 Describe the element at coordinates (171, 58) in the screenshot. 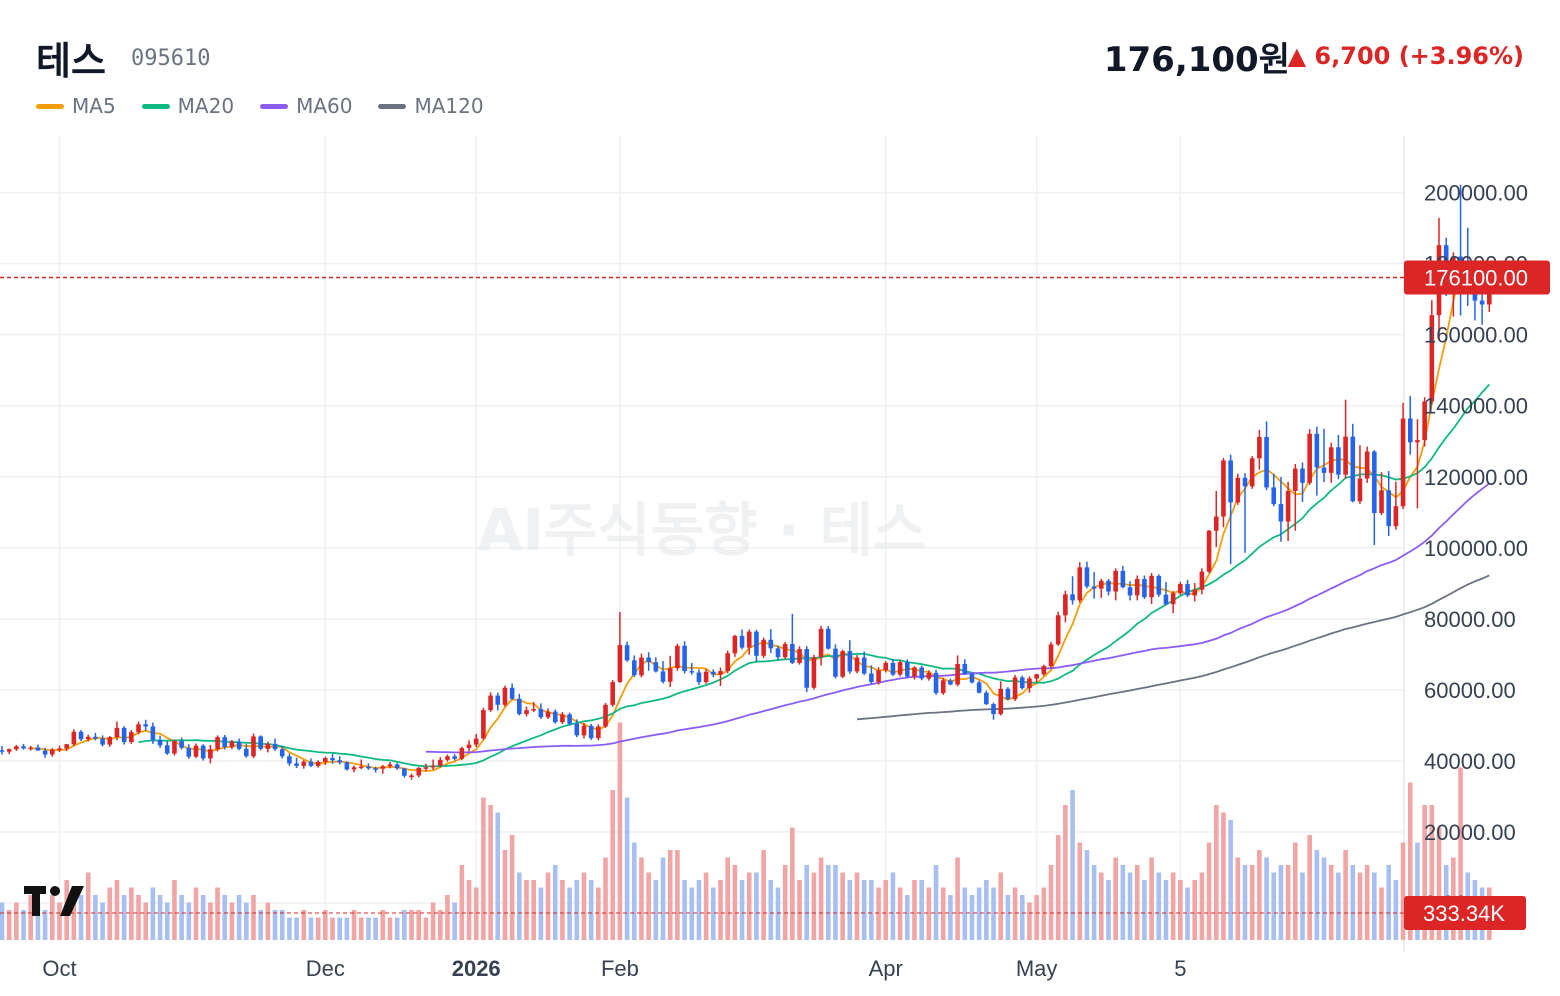

I see `stock-code: 095610` at that location.